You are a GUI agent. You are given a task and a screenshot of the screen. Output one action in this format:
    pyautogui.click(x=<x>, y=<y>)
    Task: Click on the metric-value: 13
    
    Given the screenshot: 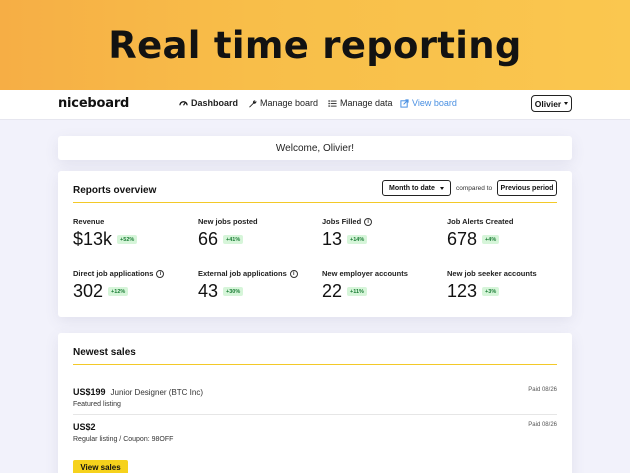 What is the action you would take?
    pyautogui.click(x=332, y=239)
    